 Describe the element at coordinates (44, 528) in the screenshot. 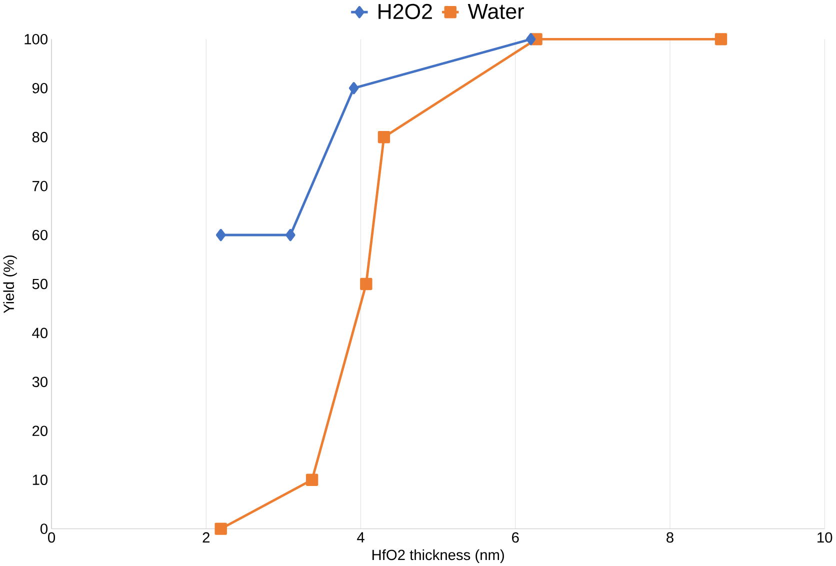

I see `y-tick-label: 0` at that location.